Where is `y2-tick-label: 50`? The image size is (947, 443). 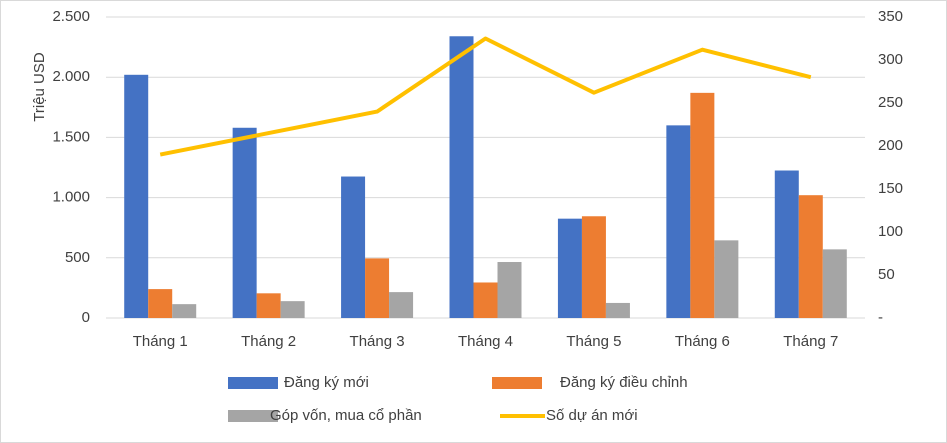
y2-tick-label: 50 is located at coordinates (886, 274).